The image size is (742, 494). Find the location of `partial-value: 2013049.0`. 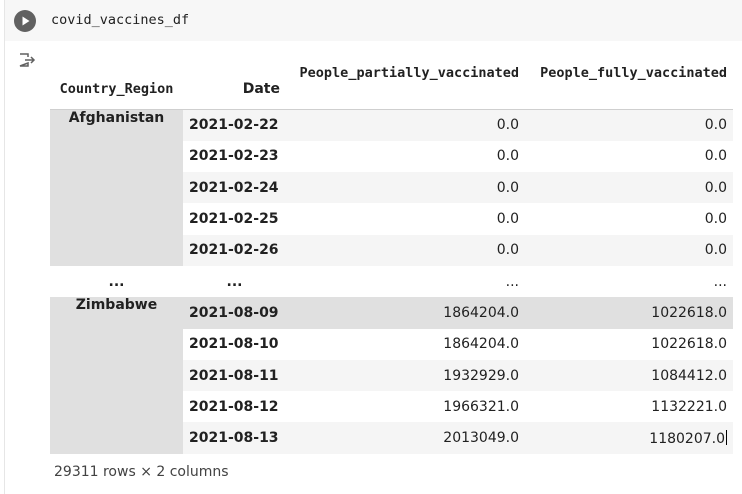

partial-value: 2013049.0 is located at coordinates (405, 438).